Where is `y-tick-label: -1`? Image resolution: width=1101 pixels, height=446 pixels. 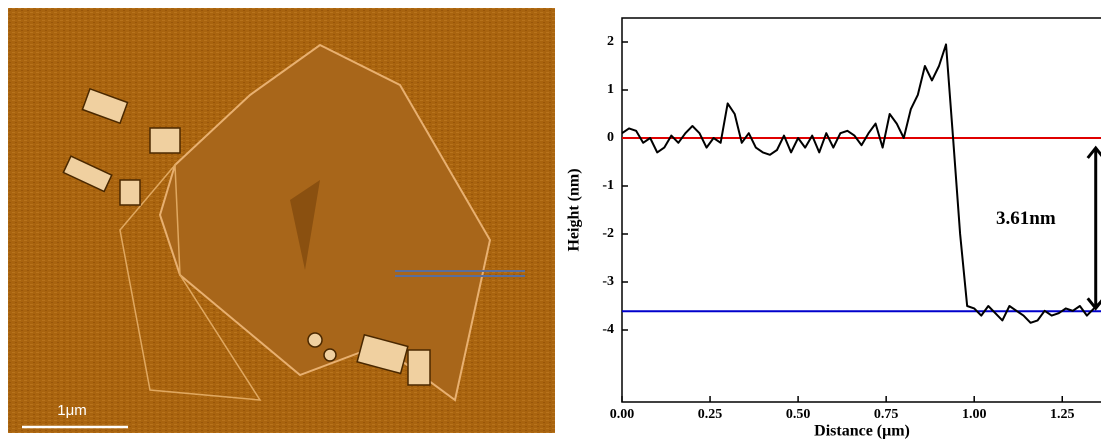 y-tick-label: -1 is located at coordinates (608, 185).